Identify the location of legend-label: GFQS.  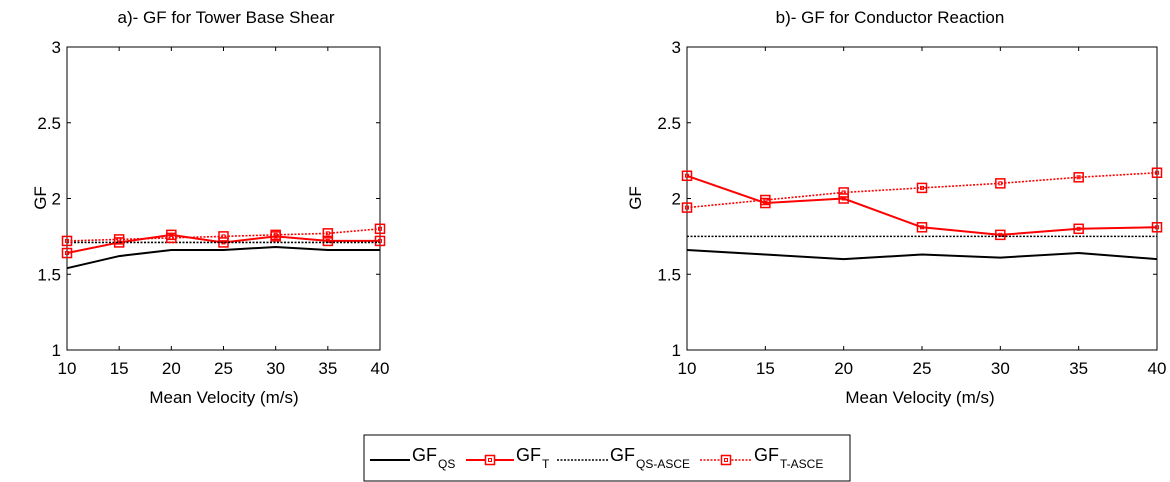
(433, 458).